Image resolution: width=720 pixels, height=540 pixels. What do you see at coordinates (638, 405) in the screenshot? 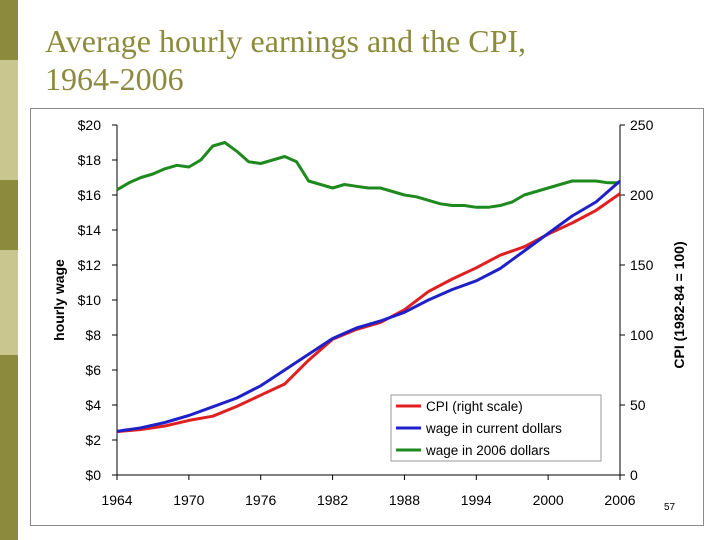
I see `y-right-tick-label: 50` at bounding box center [638, 405].